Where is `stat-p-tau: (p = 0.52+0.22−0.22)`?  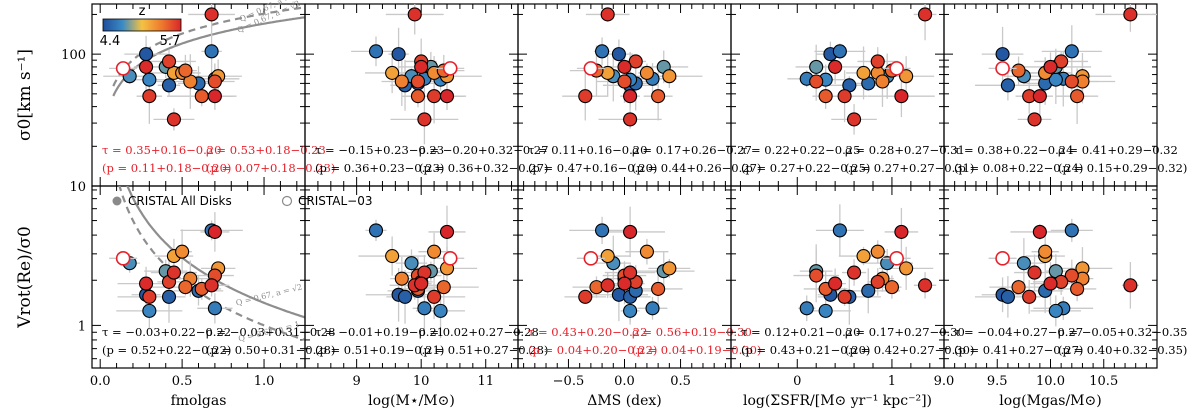 stat-p-tau: (p = 0.52+0.22−0.22) is located at coordinates (166, 350).